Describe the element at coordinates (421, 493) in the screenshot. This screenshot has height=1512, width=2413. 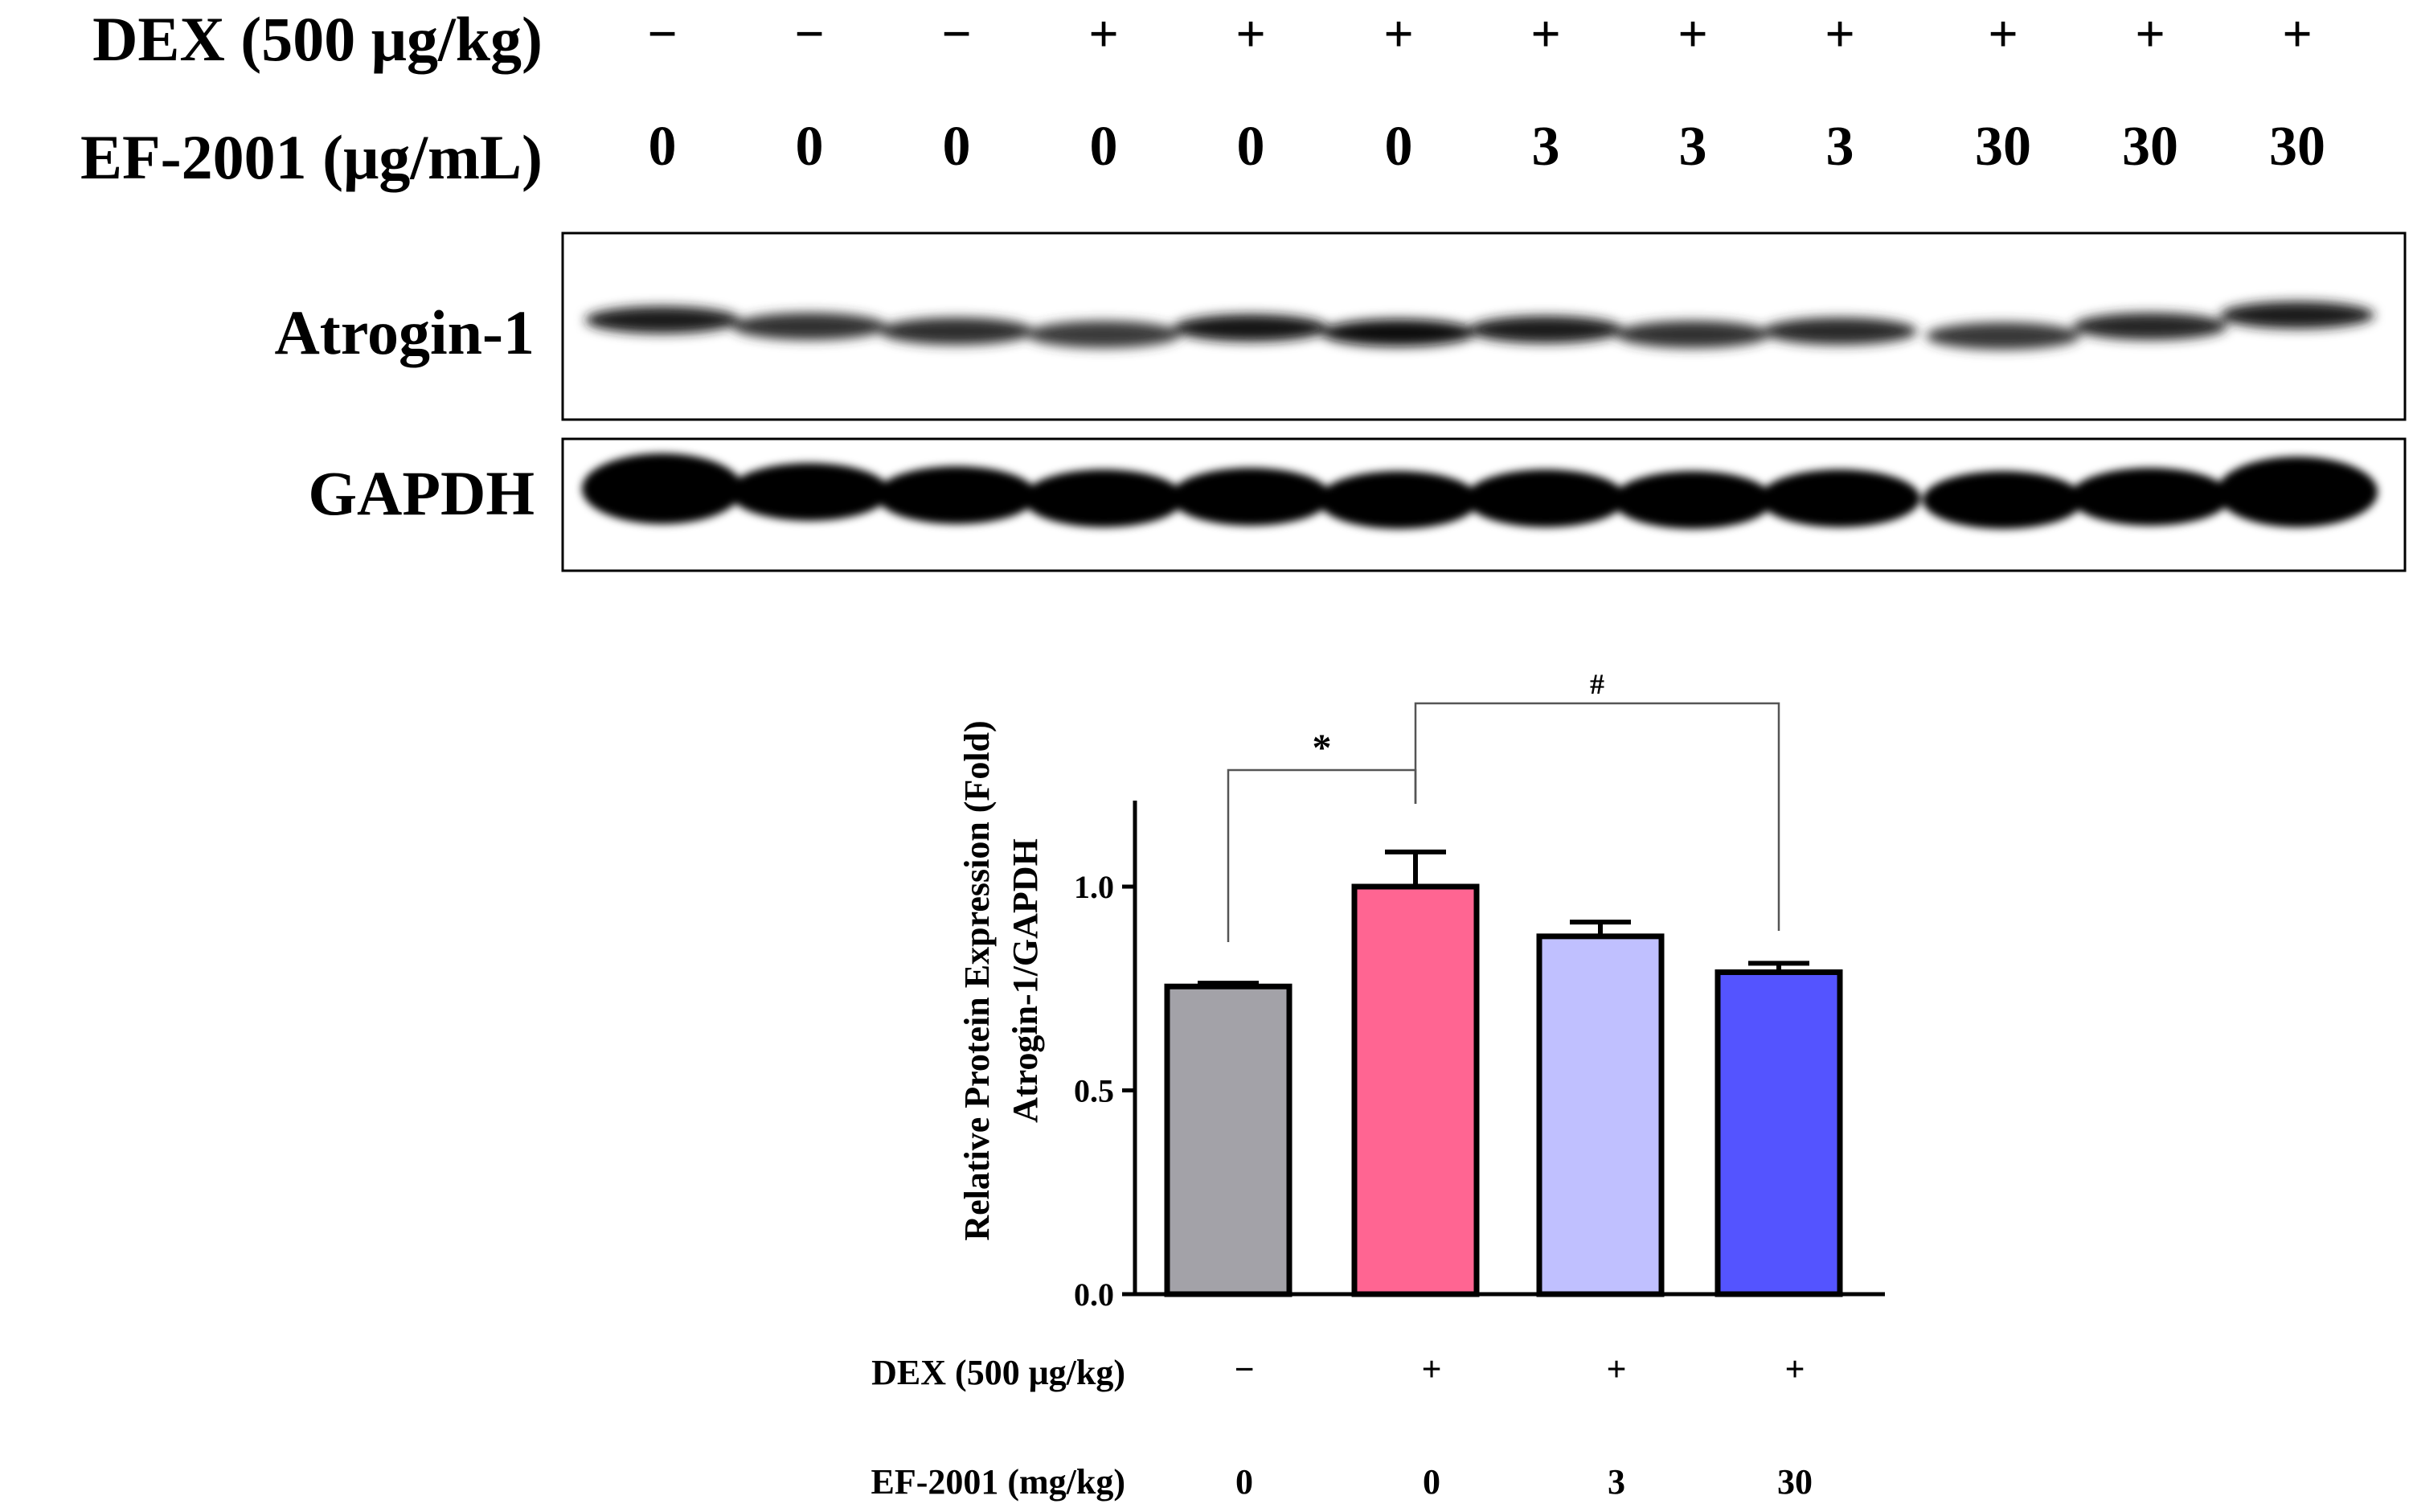
I see `band-label-gapdh: GAPDH` at that location.